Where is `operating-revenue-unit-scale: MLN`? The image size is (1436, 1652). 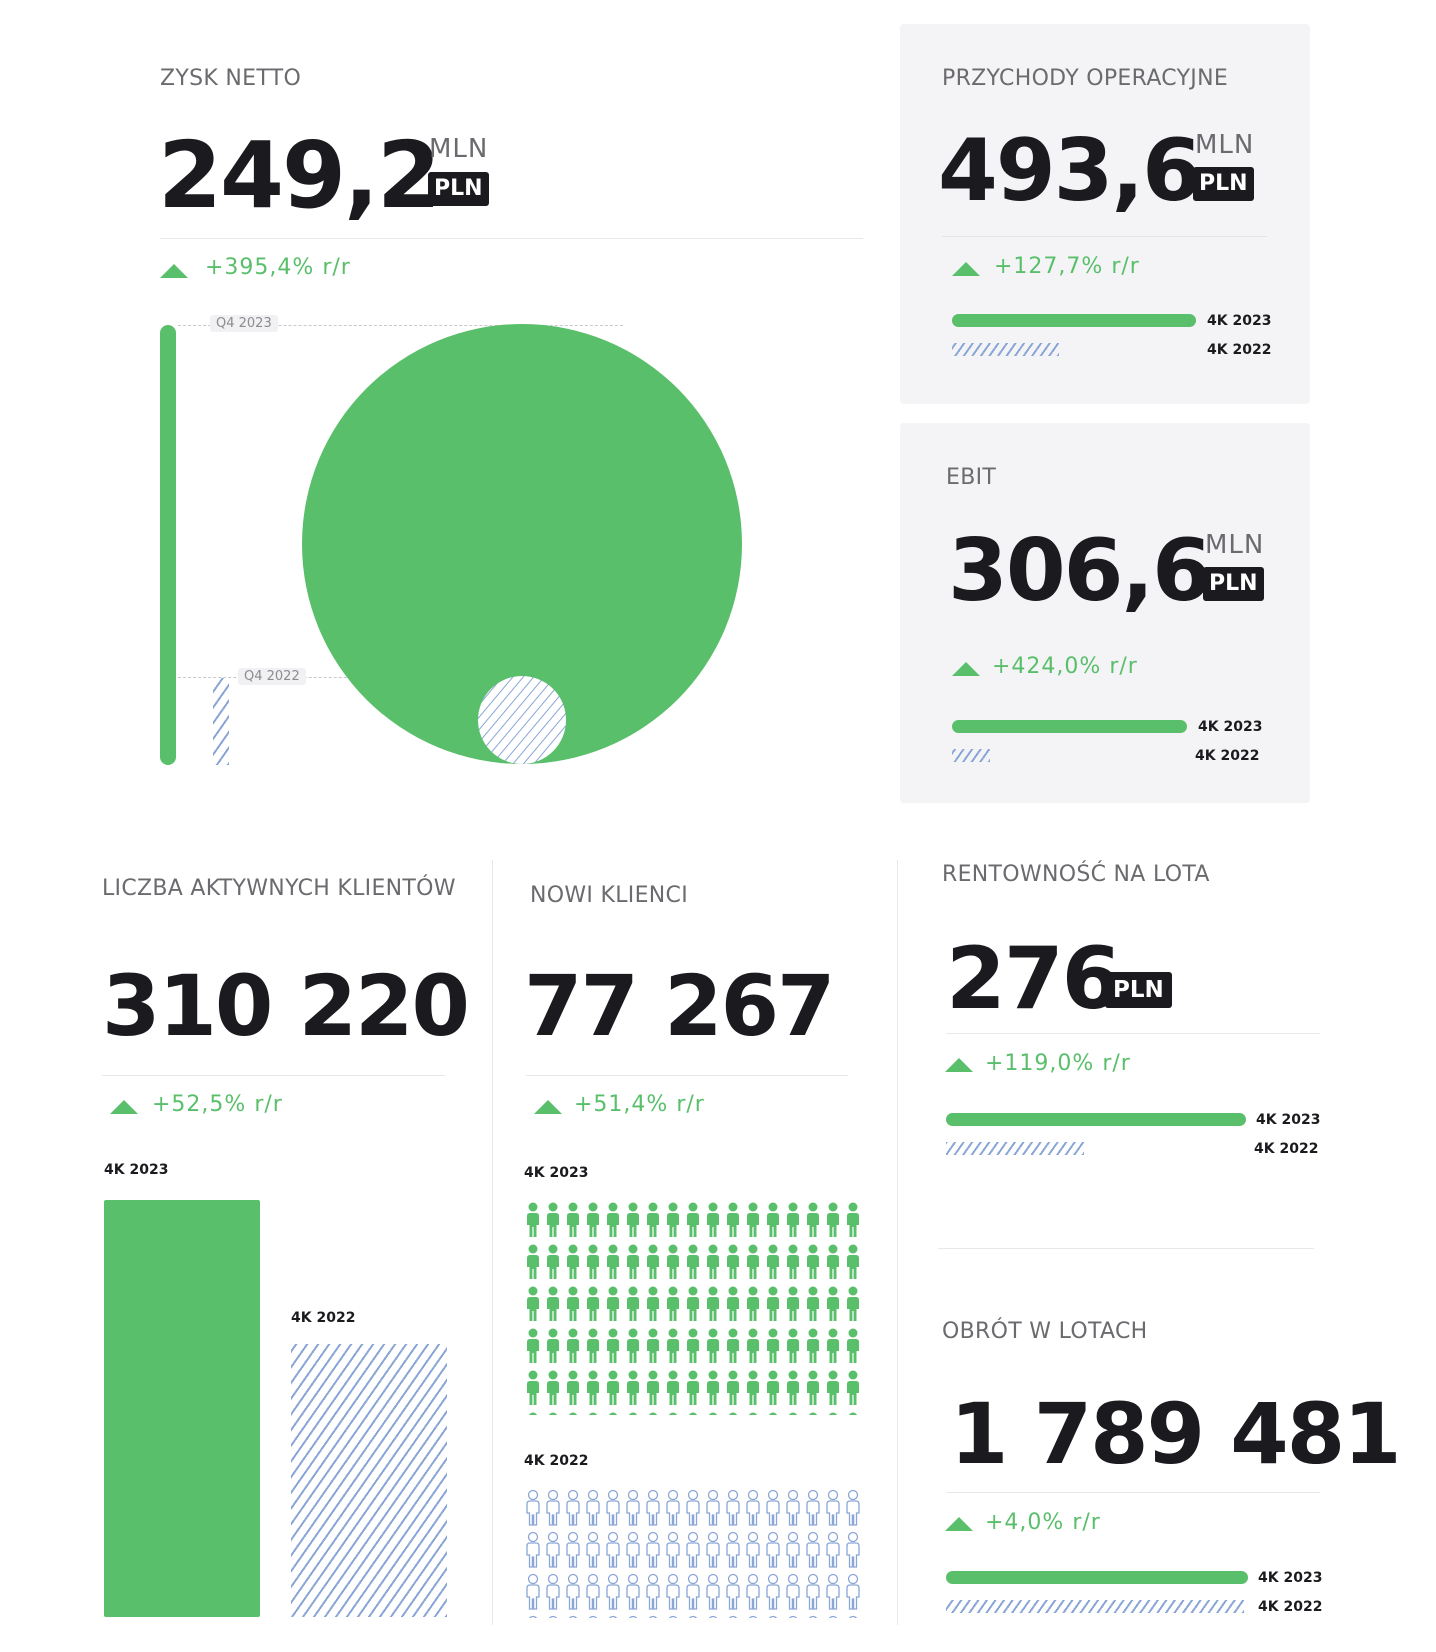 operating-revenue-unit-scale: MLN is located at coordinates (1225, 145).